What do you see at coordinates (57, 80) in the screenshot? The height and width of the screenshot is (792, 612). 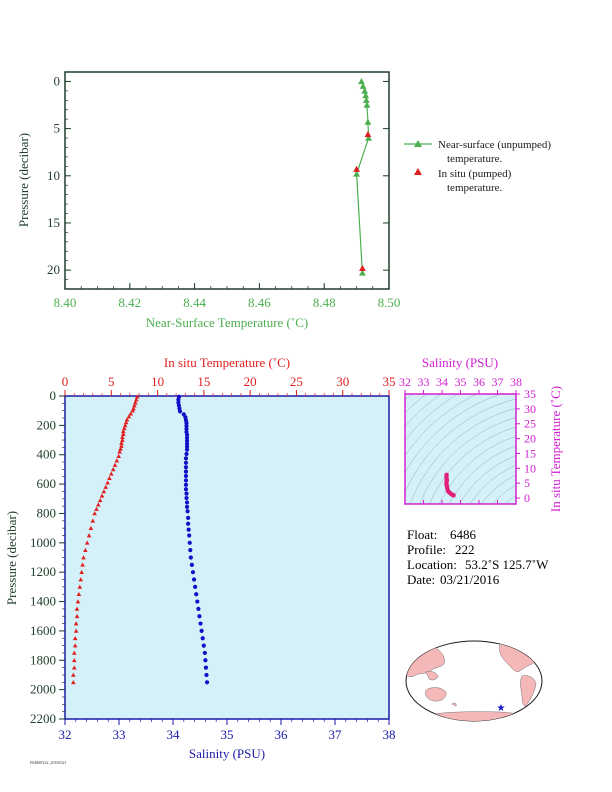 I see `top-y-tick-label: 0` at bounding box center [57, 80].